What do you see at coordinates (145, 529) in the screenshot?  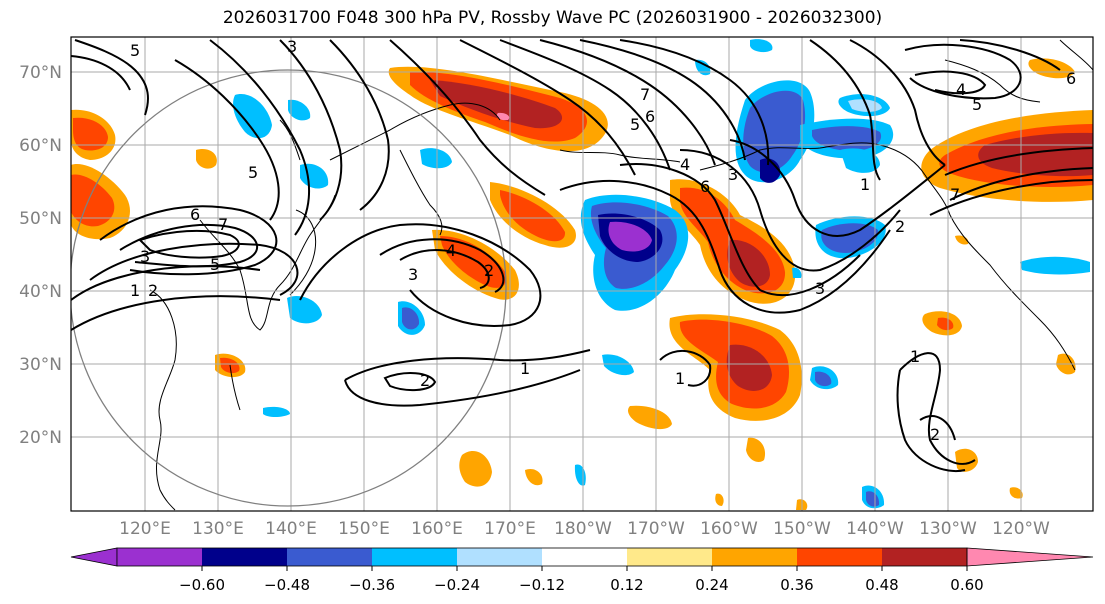 I see `lon-label: 120°E` at bounding box center [145, 529].